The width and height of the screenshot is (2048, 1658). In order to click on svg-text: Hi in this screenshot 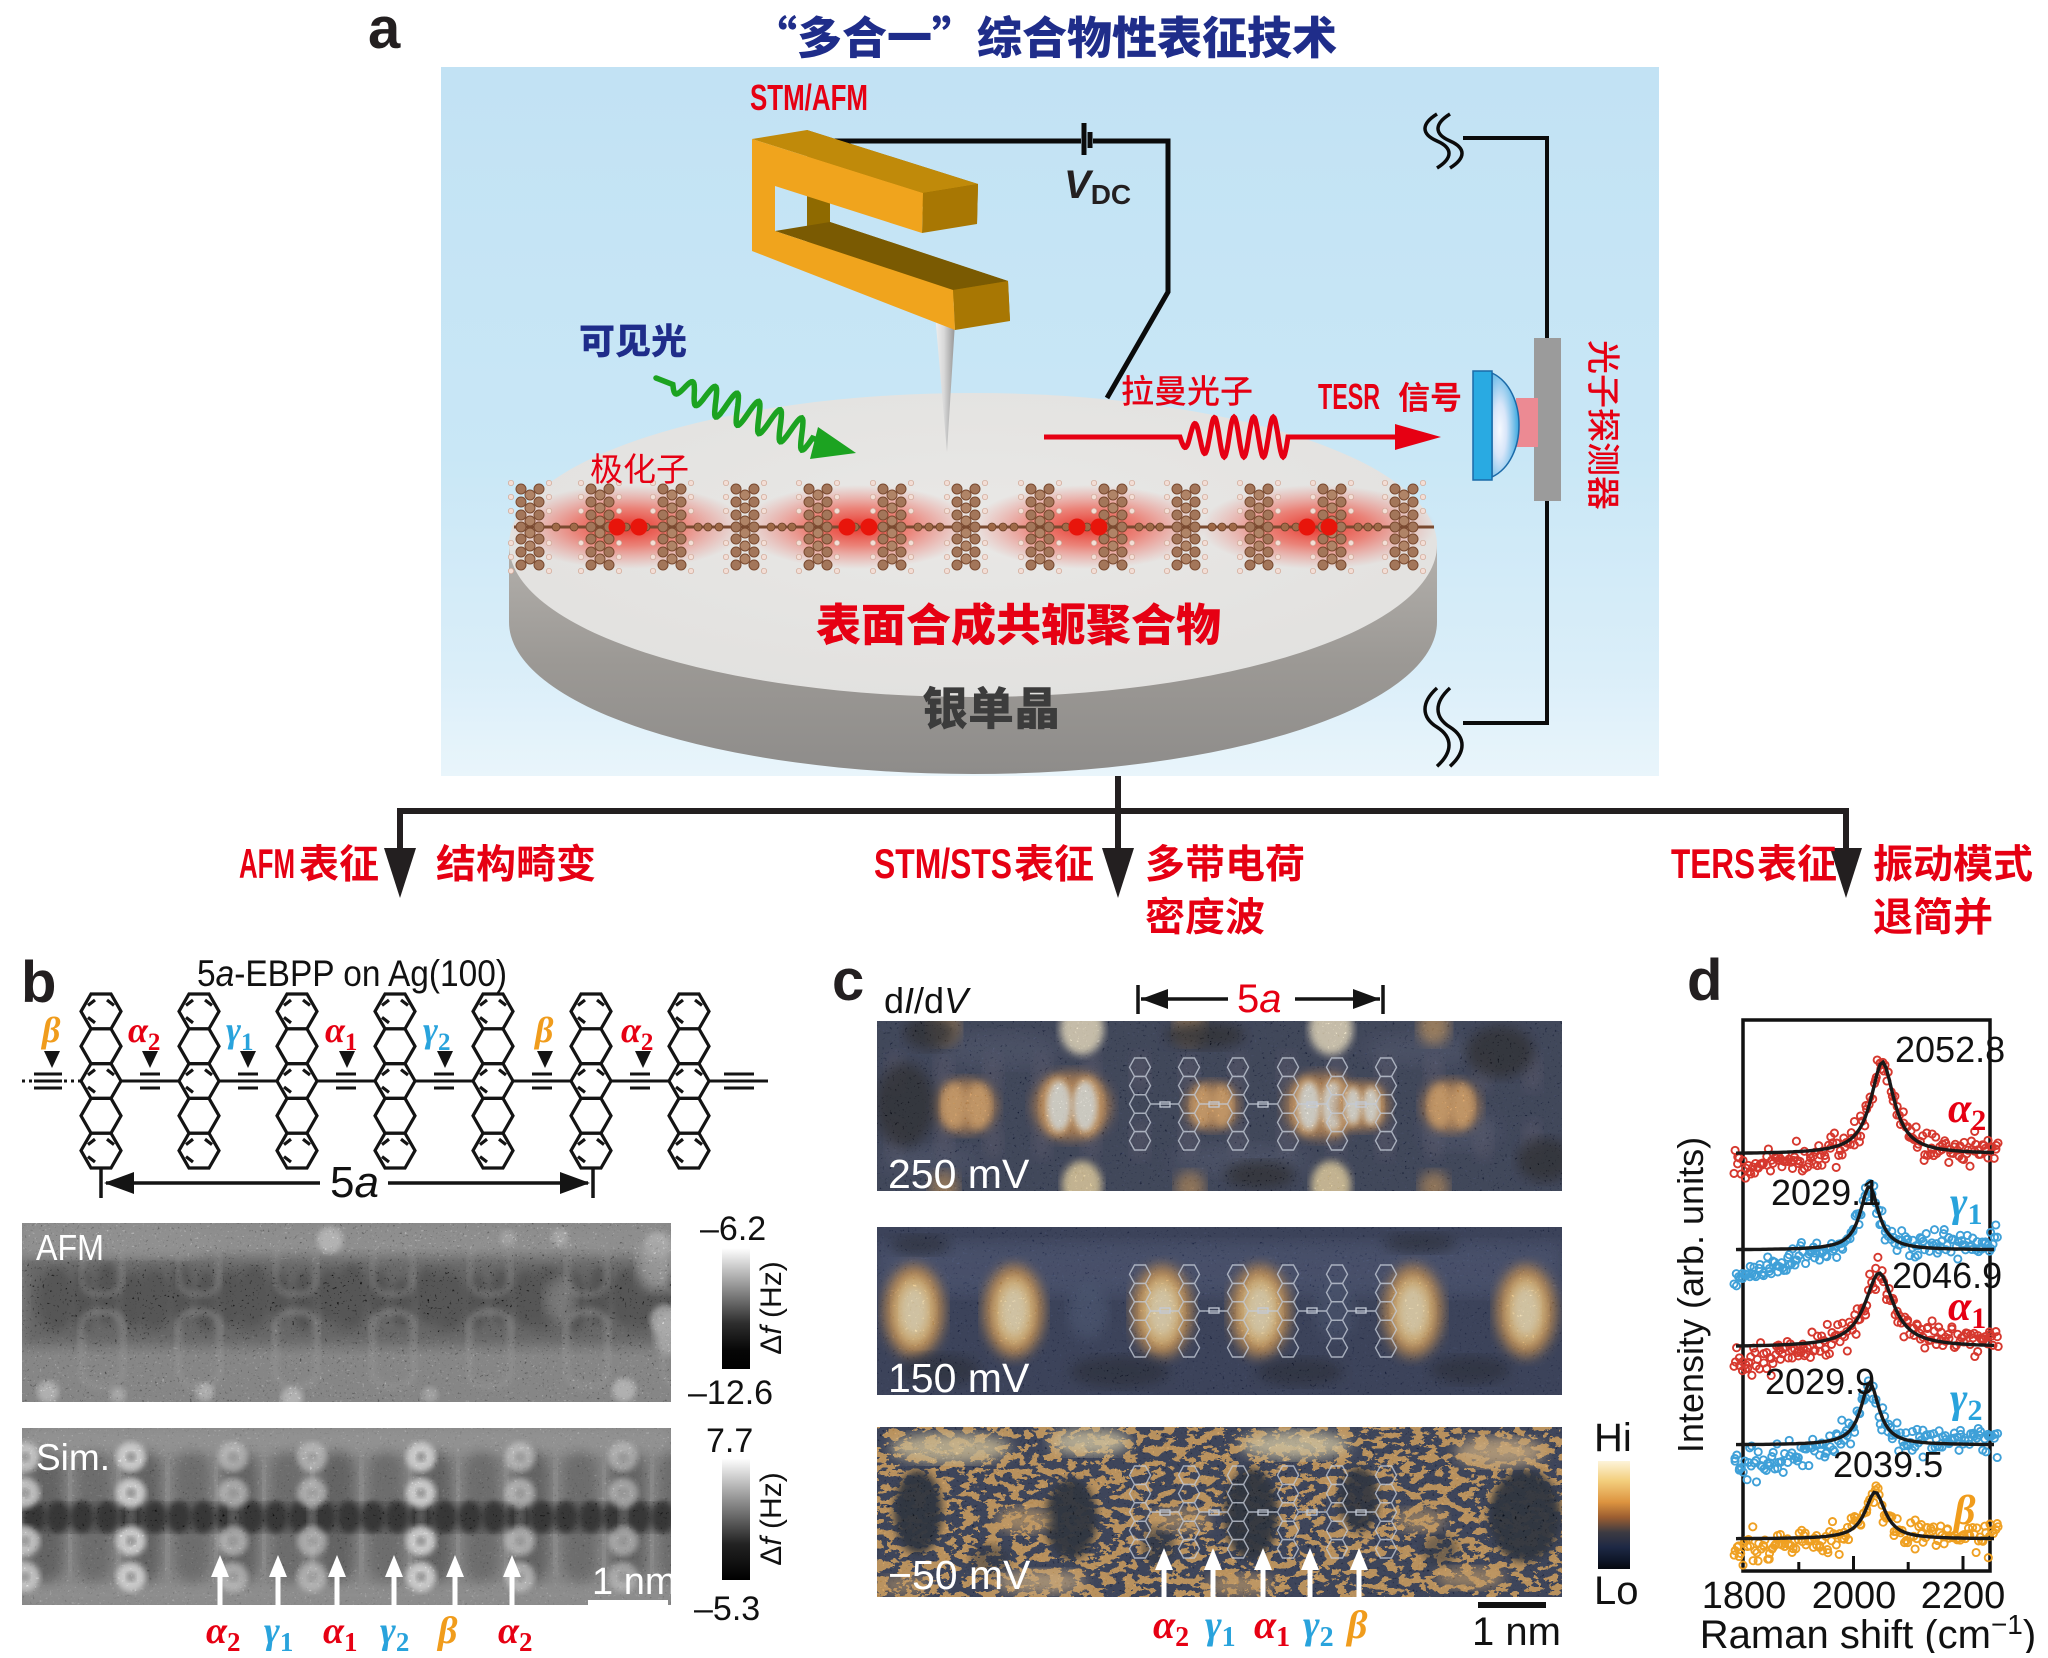, I will do `click(1613, 1438)`.